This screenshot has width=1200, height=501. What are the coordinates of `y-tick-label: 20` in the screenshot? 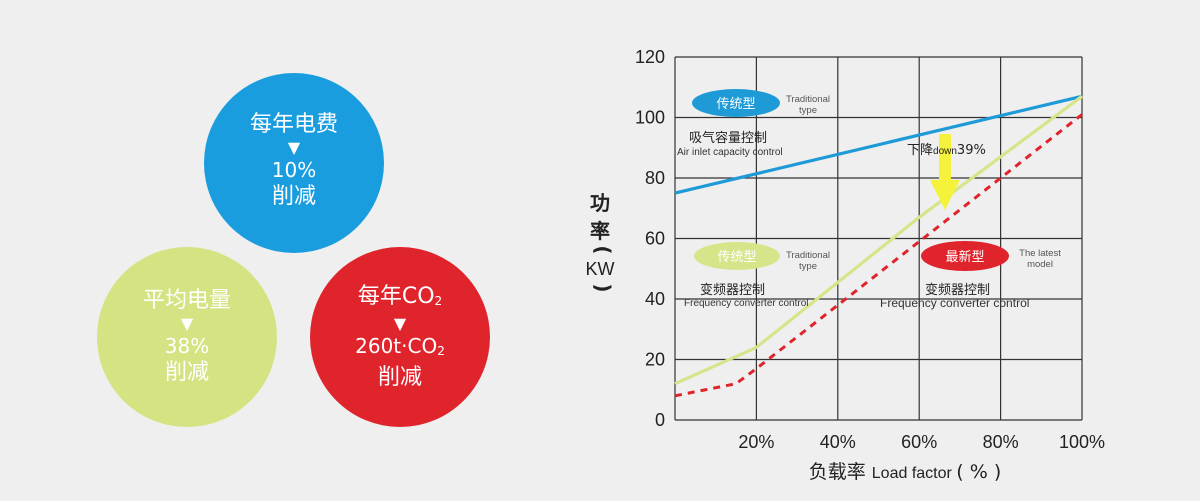 It's located at (655, 360).